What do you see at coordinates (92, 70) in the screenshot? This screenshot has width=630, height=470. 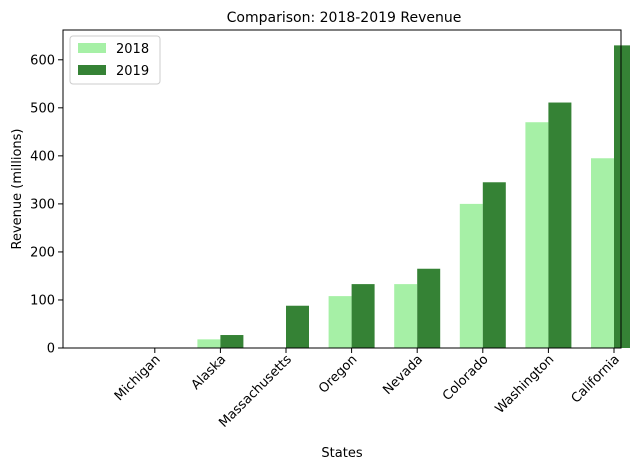 I see `legend-swatch-2019` at bounding box center [92, 70].